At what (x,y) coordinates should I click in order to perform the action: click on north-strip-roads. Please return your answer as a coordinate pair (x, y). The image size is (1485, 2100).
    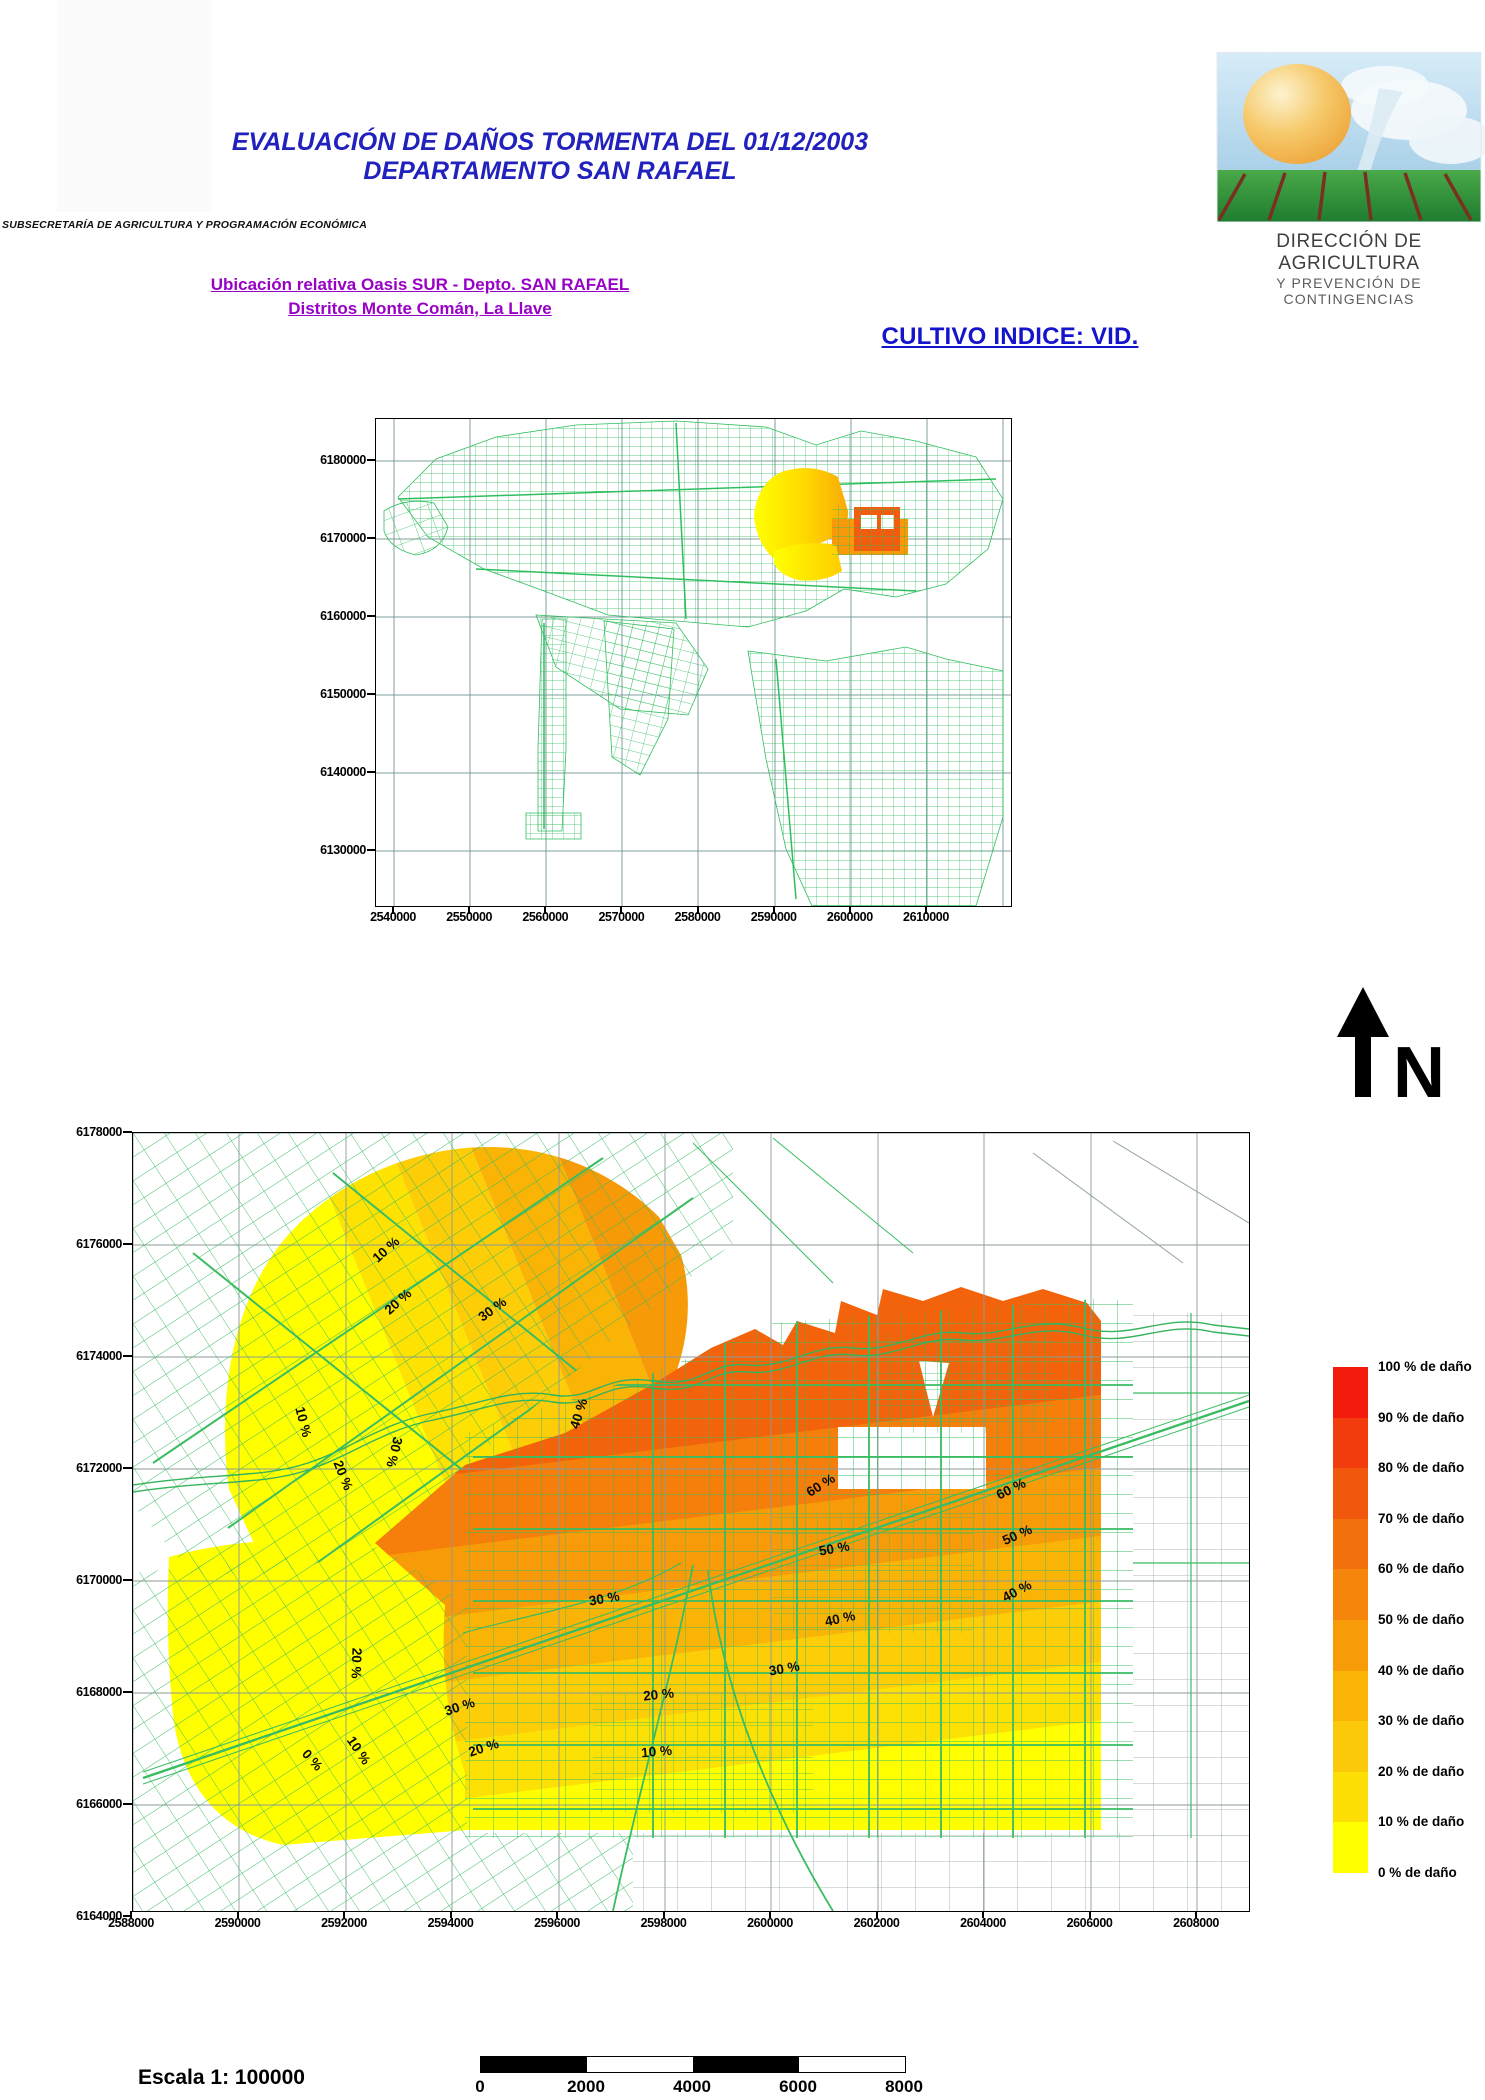
    Looking at the image, I should click on (803, 1210).